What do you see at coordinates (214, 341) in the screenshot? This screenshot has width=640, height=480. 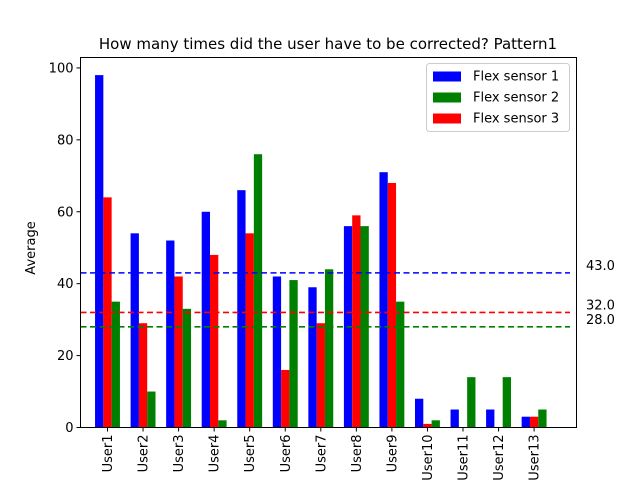 I see `bar-flex-sensor-3-user4` at bounding box center [214, 341].